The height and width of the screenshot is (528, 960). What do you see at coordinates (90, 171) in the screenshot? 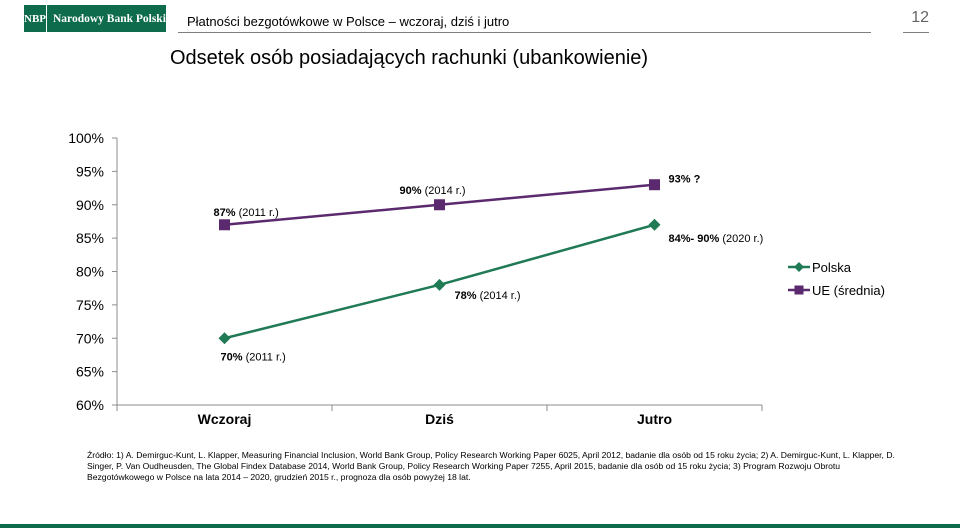
I see `y-tick-label: 95%` at bounding box center [90, 171].